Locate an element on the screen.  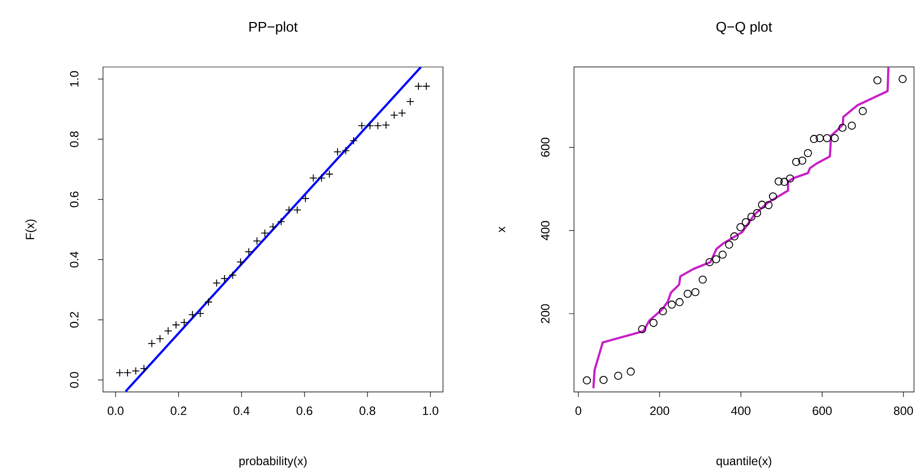
y-tick-label: 0.0 is located at coordinates (74, 380).